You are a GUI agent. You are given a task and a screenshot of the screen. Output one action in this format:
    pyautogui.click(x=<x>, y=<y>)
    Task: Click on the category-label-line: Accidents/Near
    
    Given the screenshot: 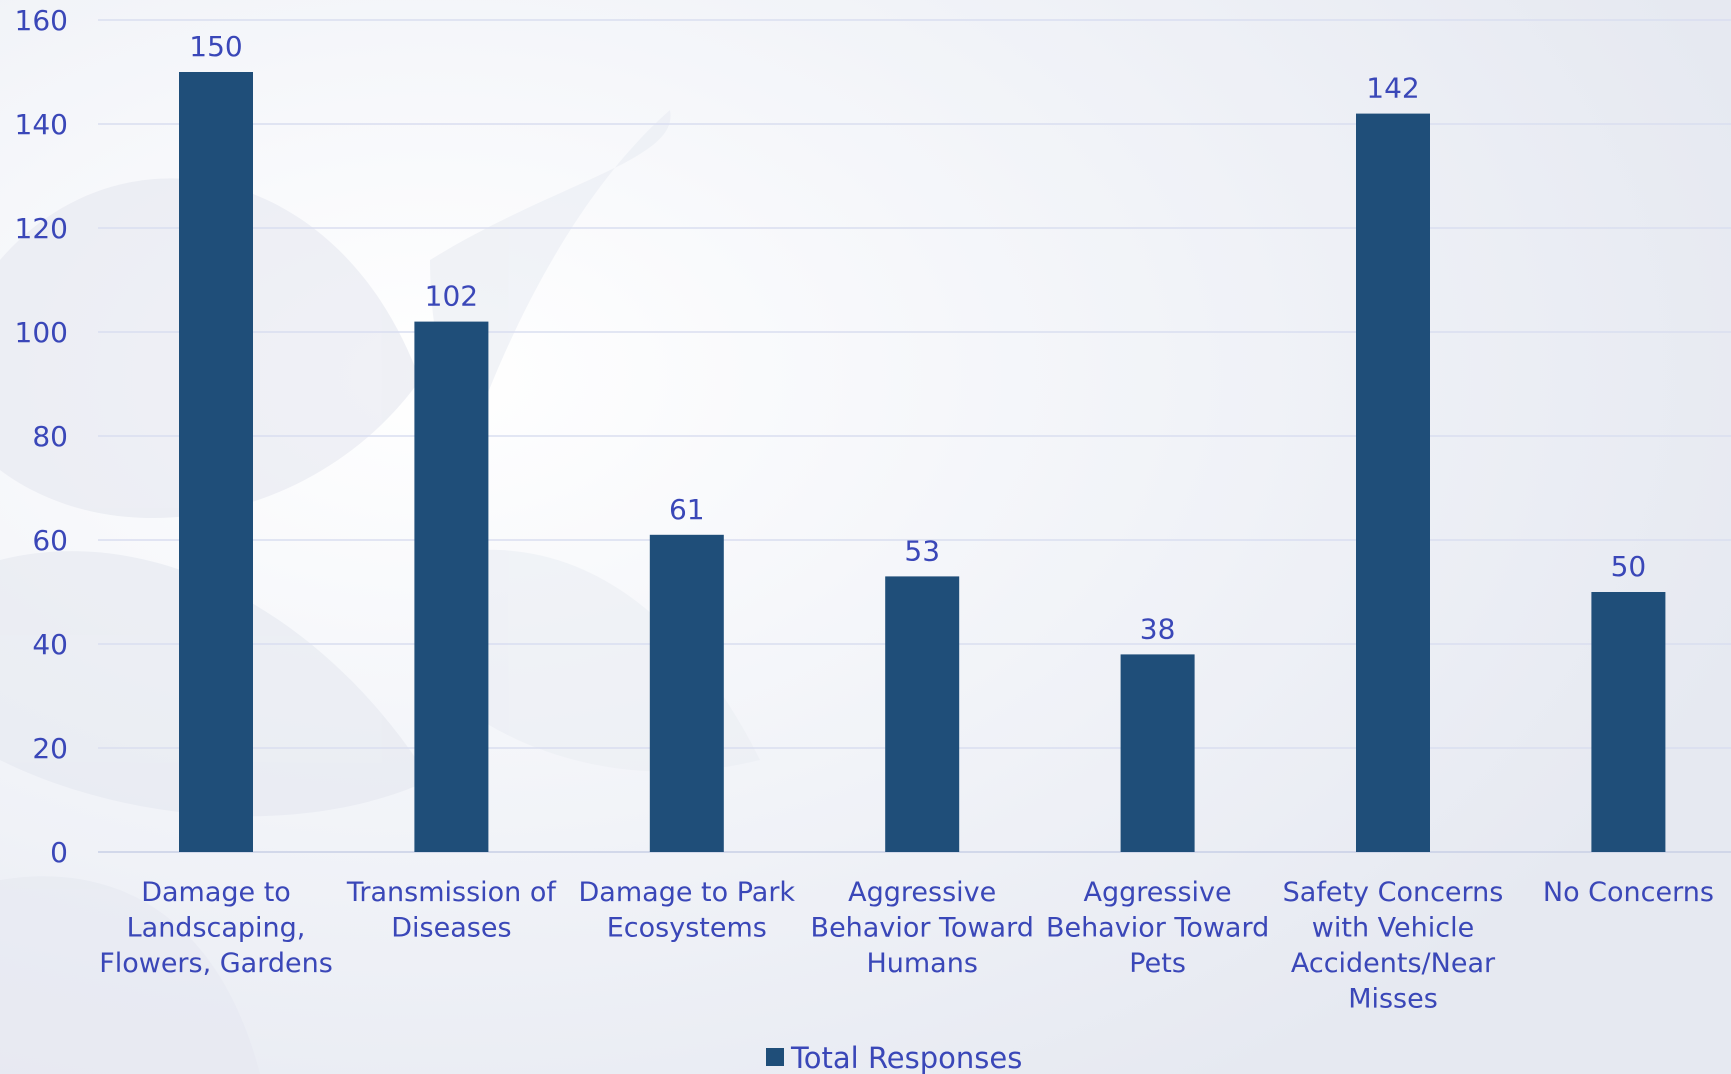 What is the action you would take?
    pyautogui.click(x=1393, y=963)
    